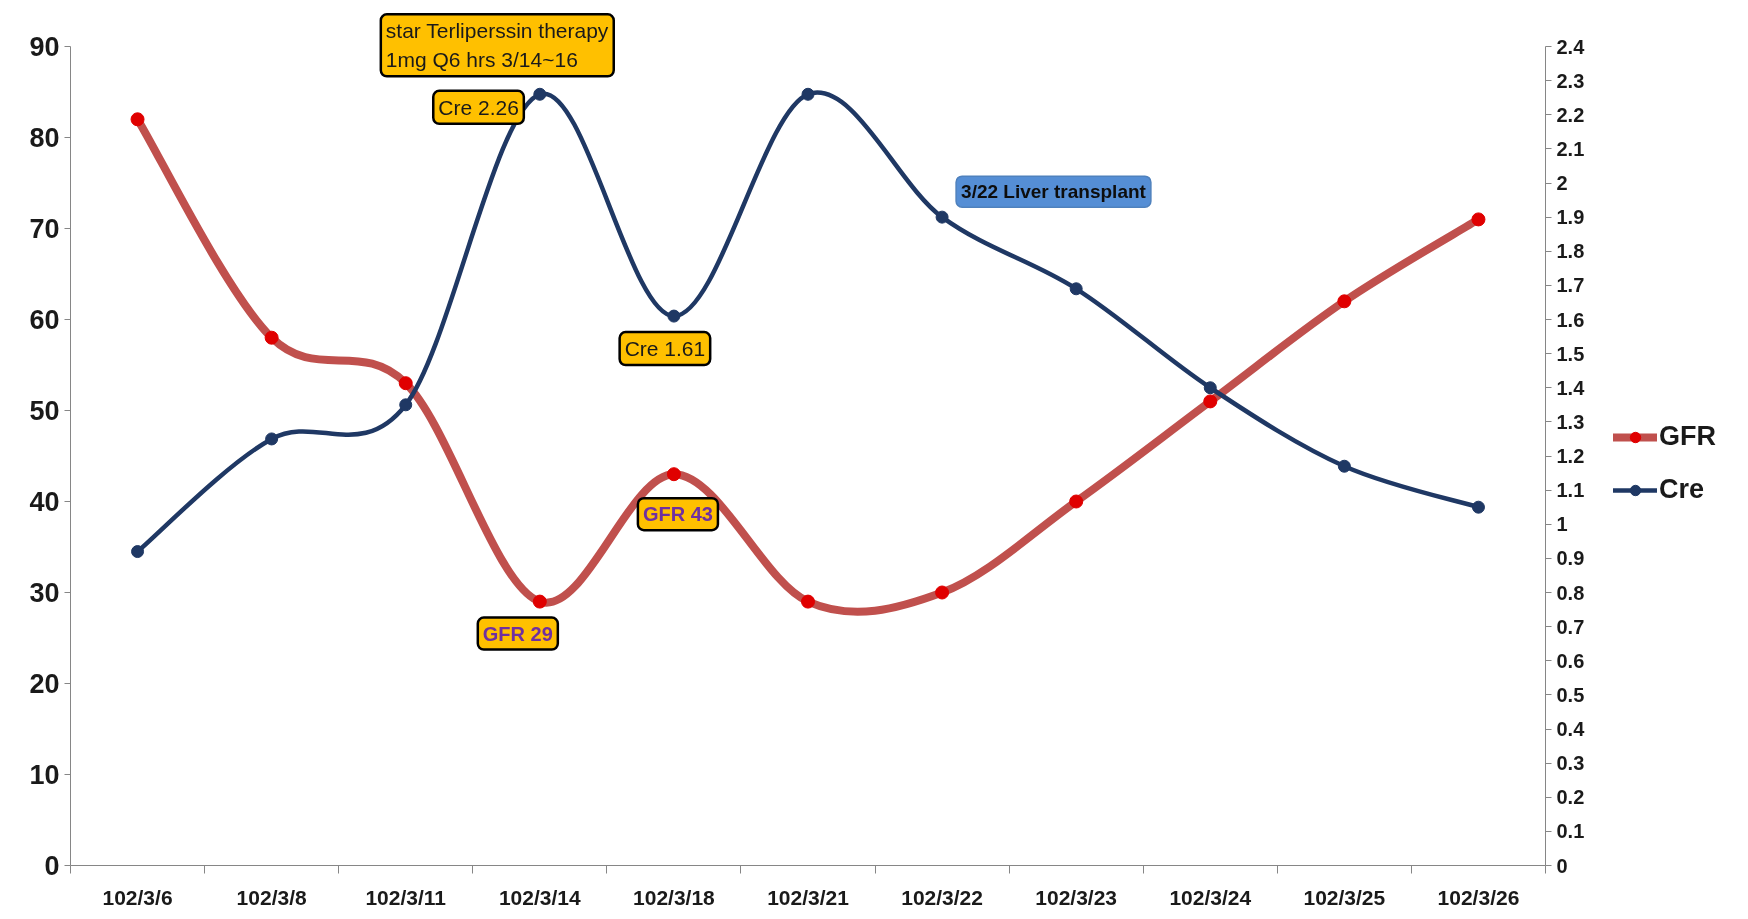 The image size is (1748, 919). I want to click on annotation: Cre 1.61, so click(665, 349).